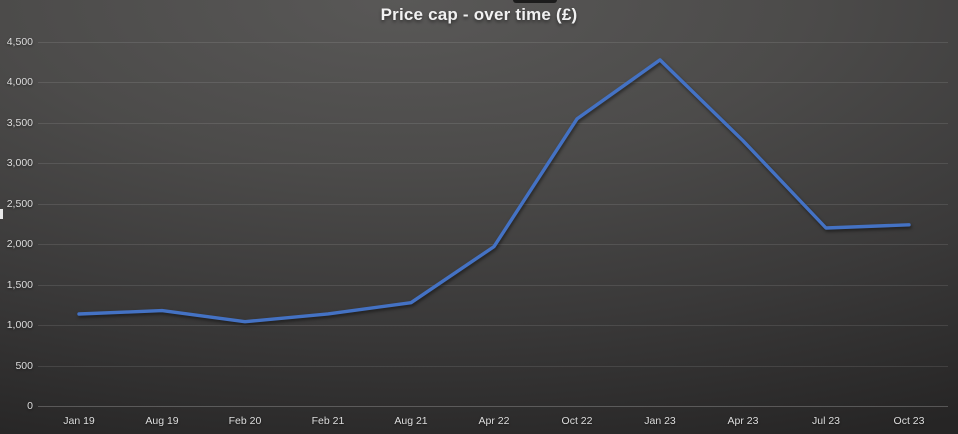  I want to click on chart-title: Price cap - over time (£), so click(479, 14).